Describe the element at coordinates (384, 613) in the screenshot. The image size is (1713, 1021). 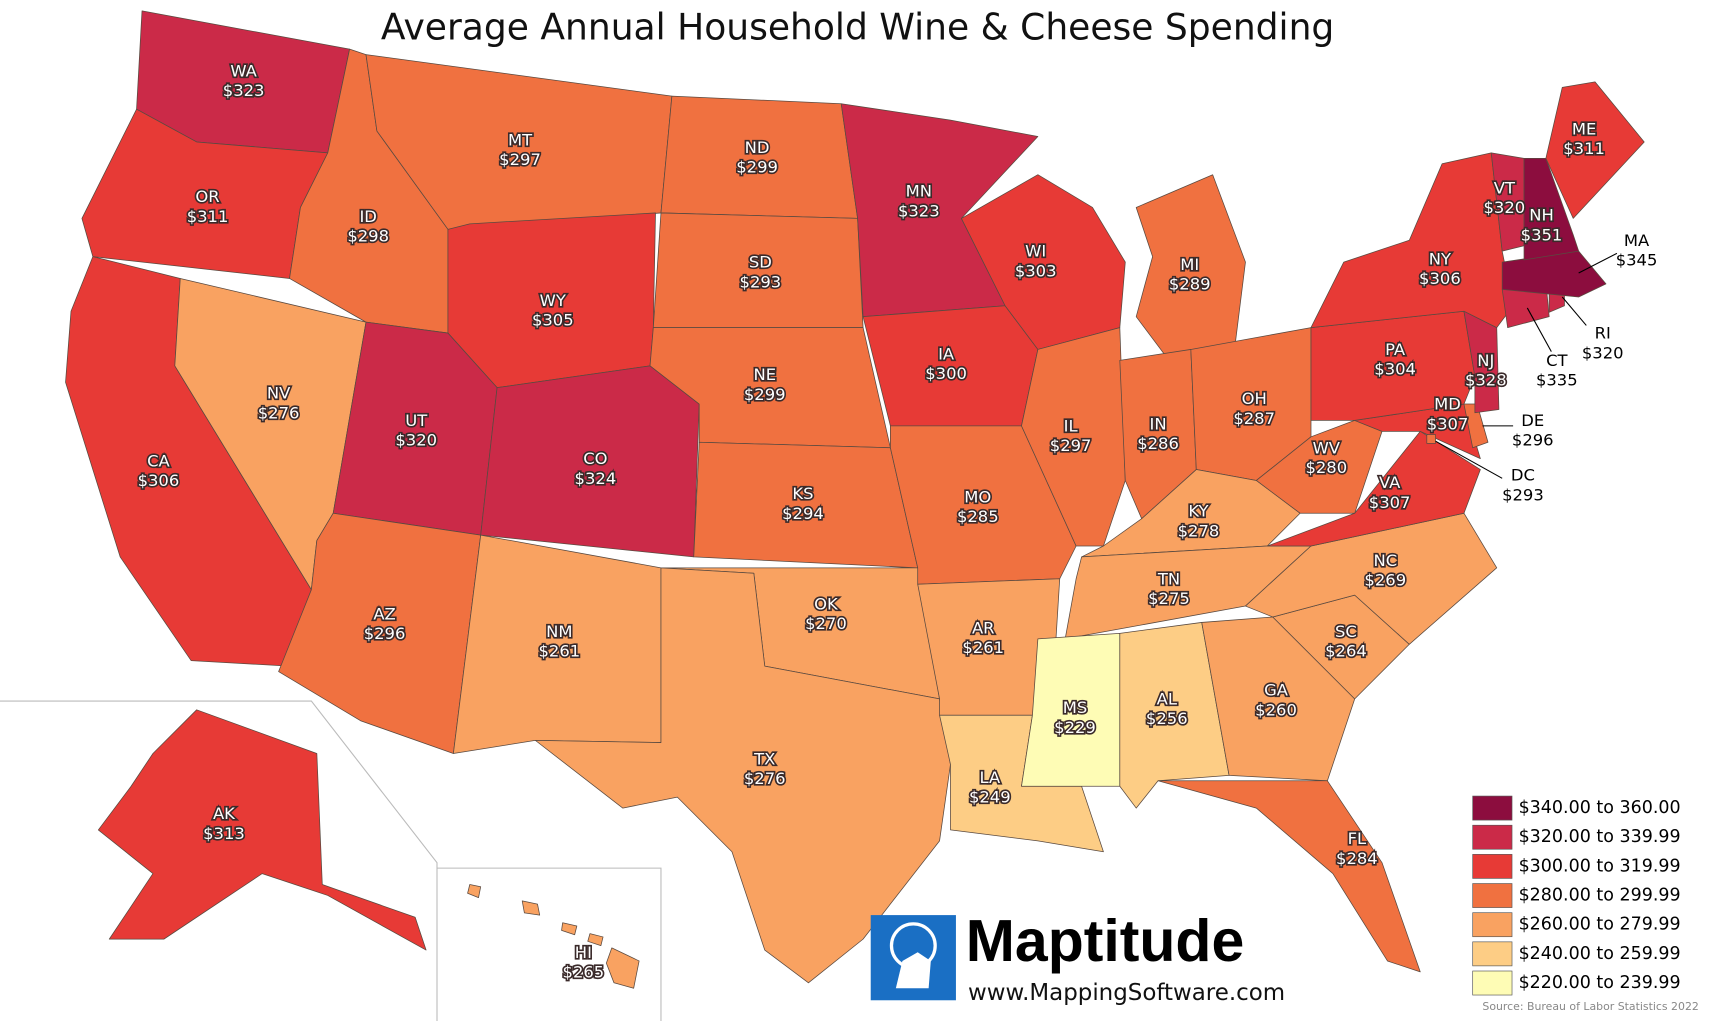
I see `state-abbr: AZ` at that location.